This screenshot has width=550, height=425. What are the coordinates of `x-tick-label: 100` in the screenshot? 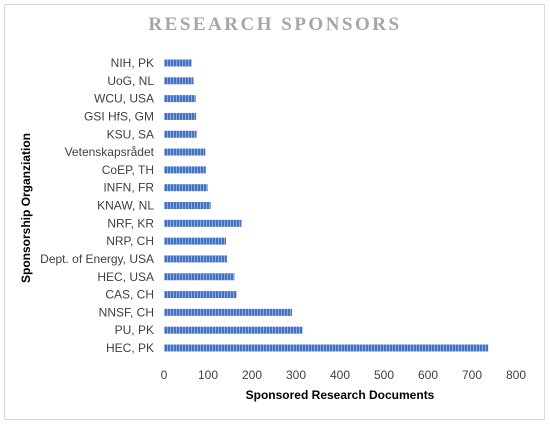 It's located at (208, 375).